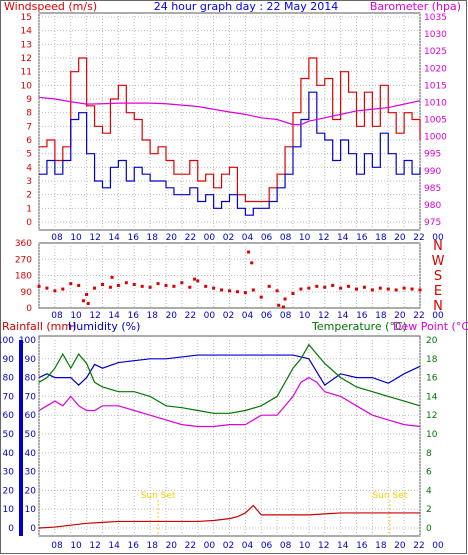 This screenshot has height=555, width=468. Describe the element at coordinates (429, 473) in the screenshot. I see `temperature-tick-label: 6` at that location.